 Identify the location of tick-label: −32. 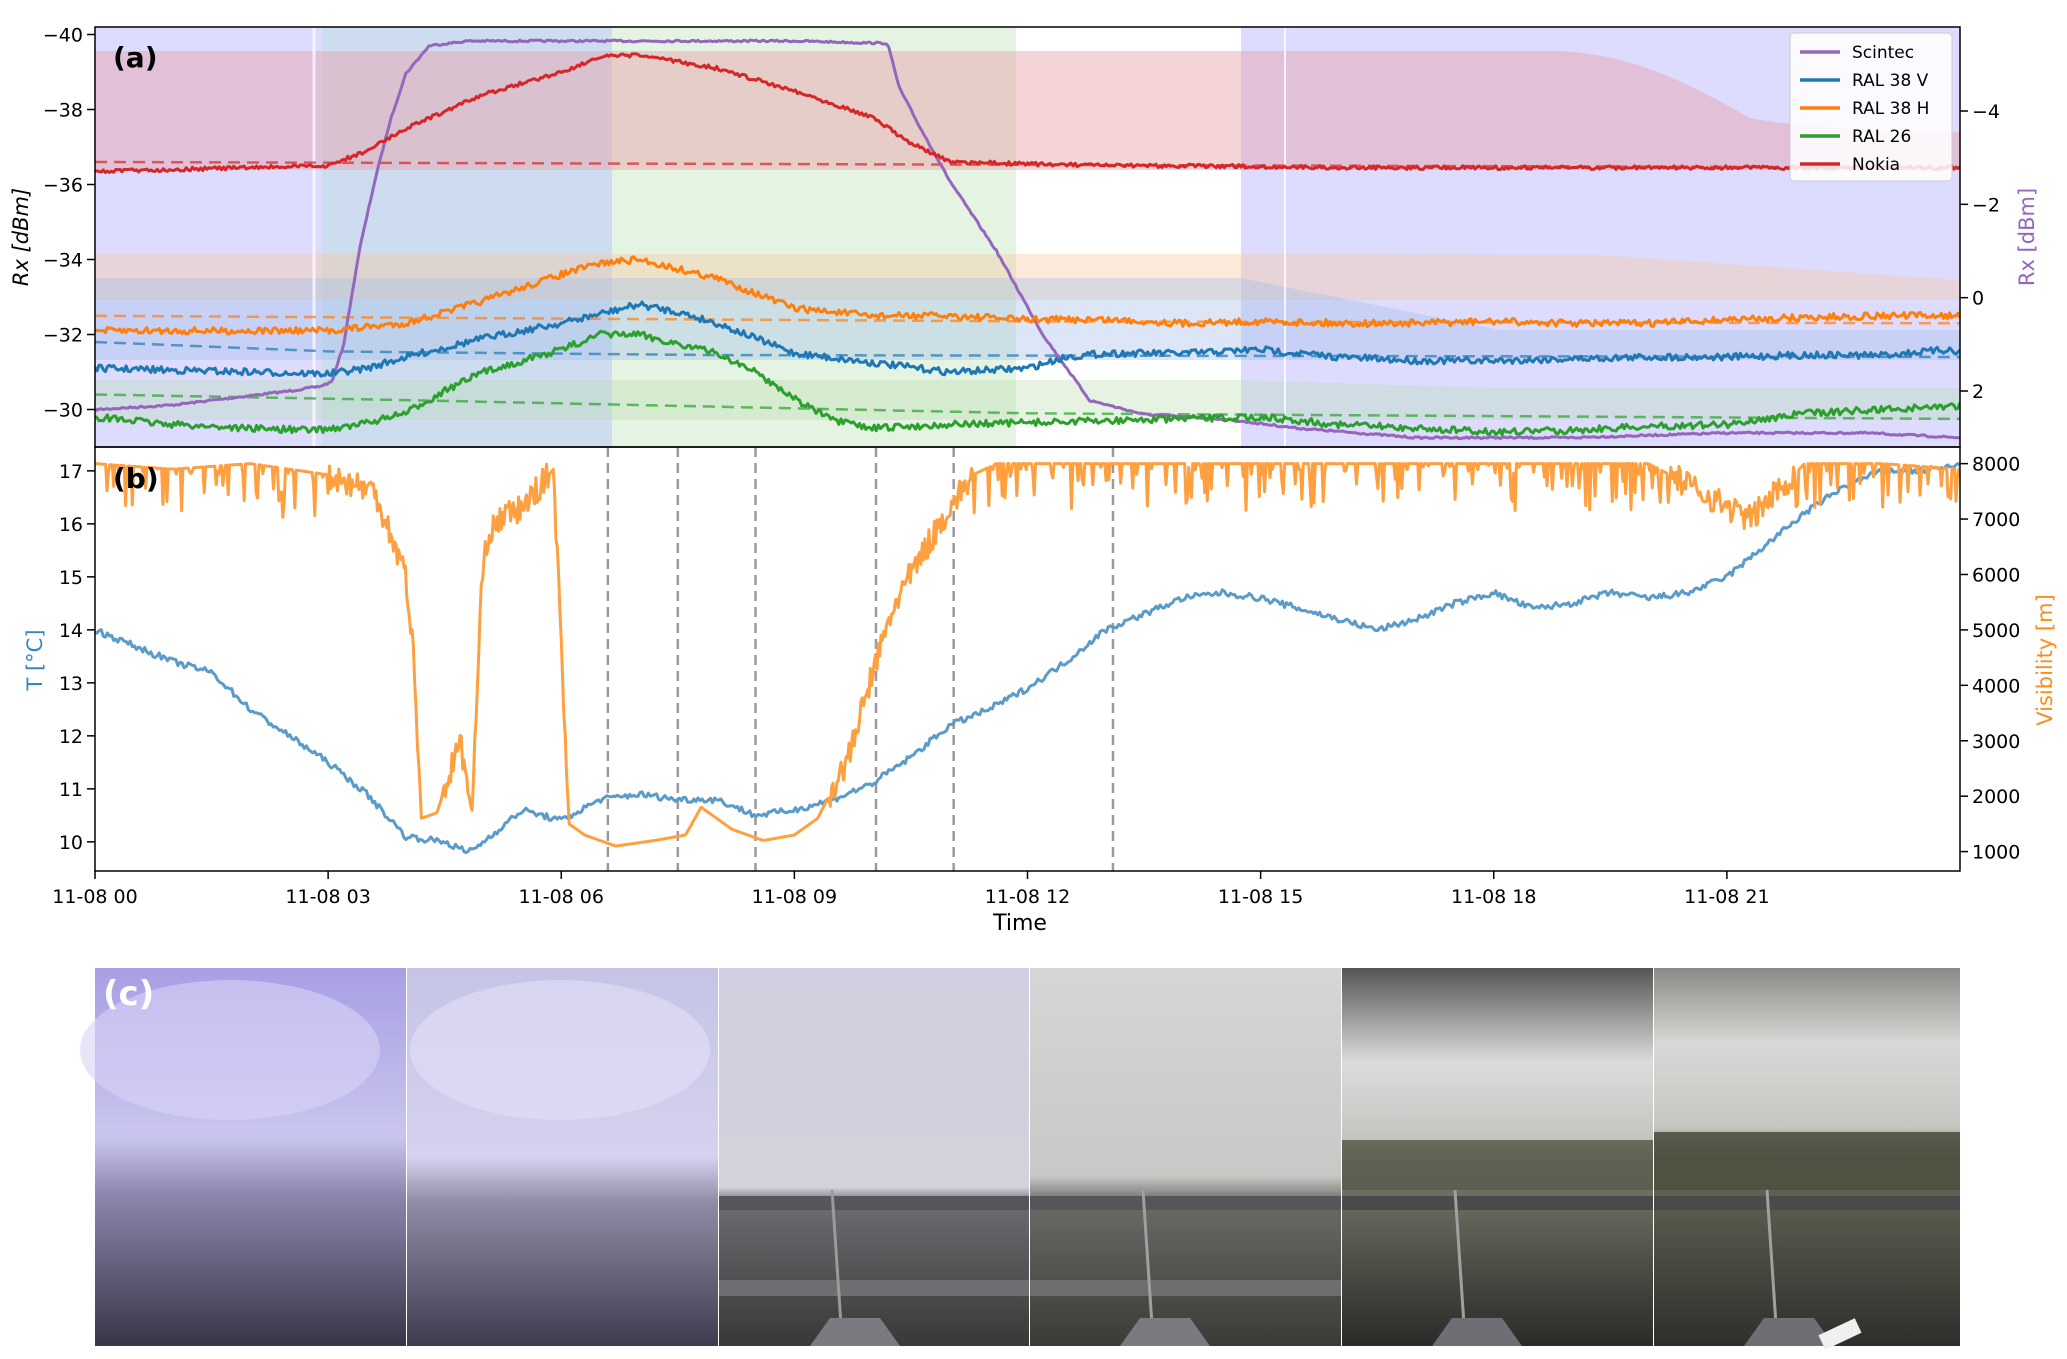
(63, 336).